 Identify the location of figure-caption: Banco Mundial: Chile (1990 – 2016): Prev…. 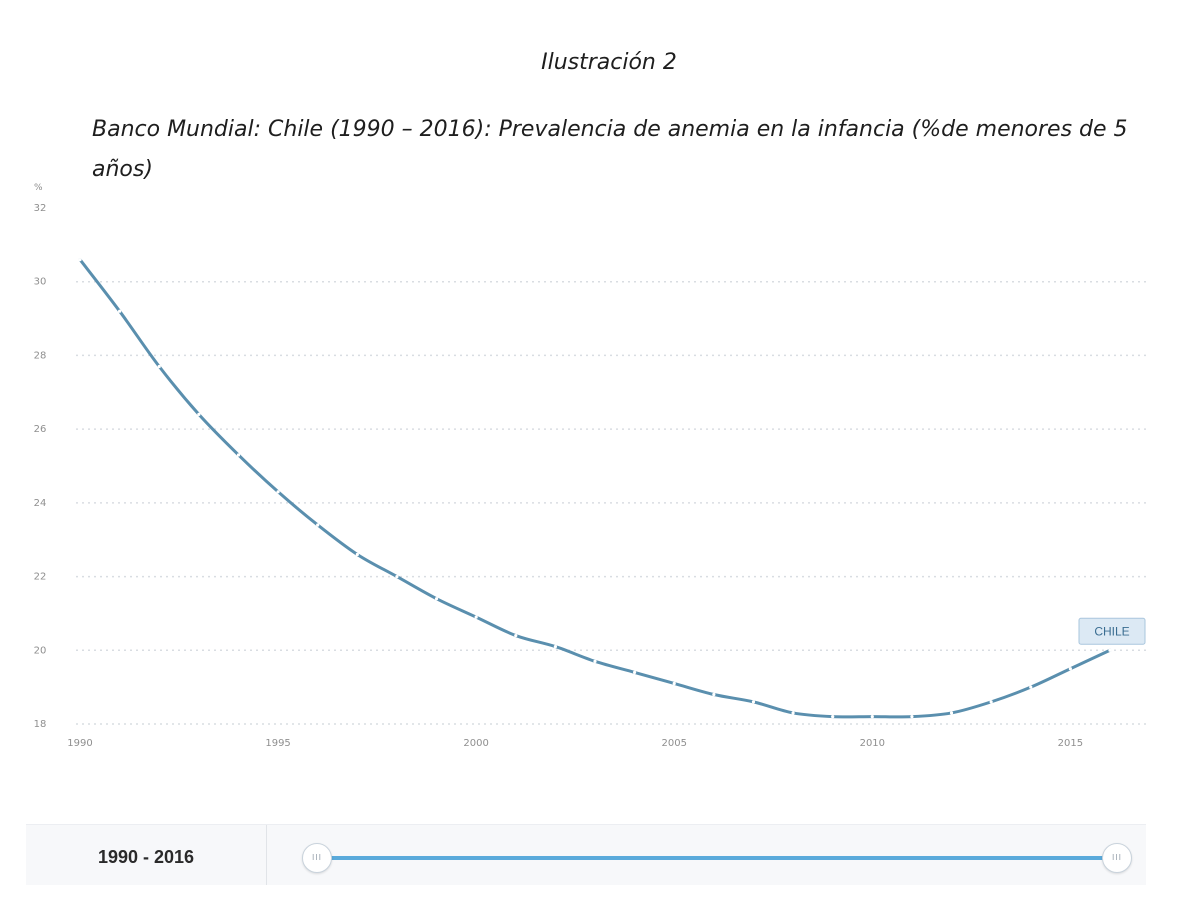
(610, 149).